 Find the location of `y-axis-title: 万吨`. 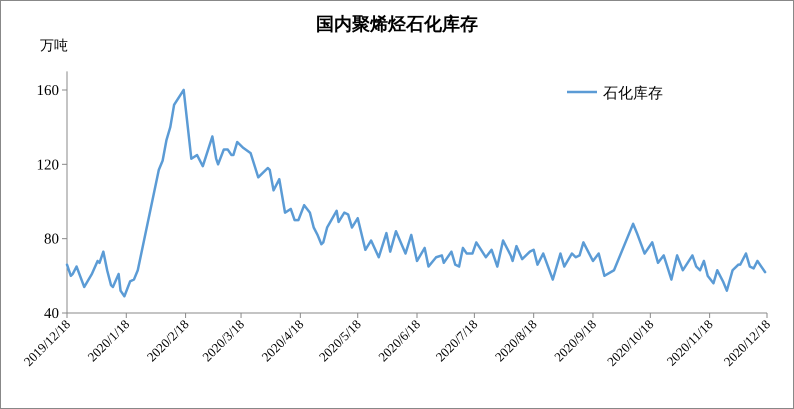

y-axis-title: 万吨 is located at coordinates (54, 46).